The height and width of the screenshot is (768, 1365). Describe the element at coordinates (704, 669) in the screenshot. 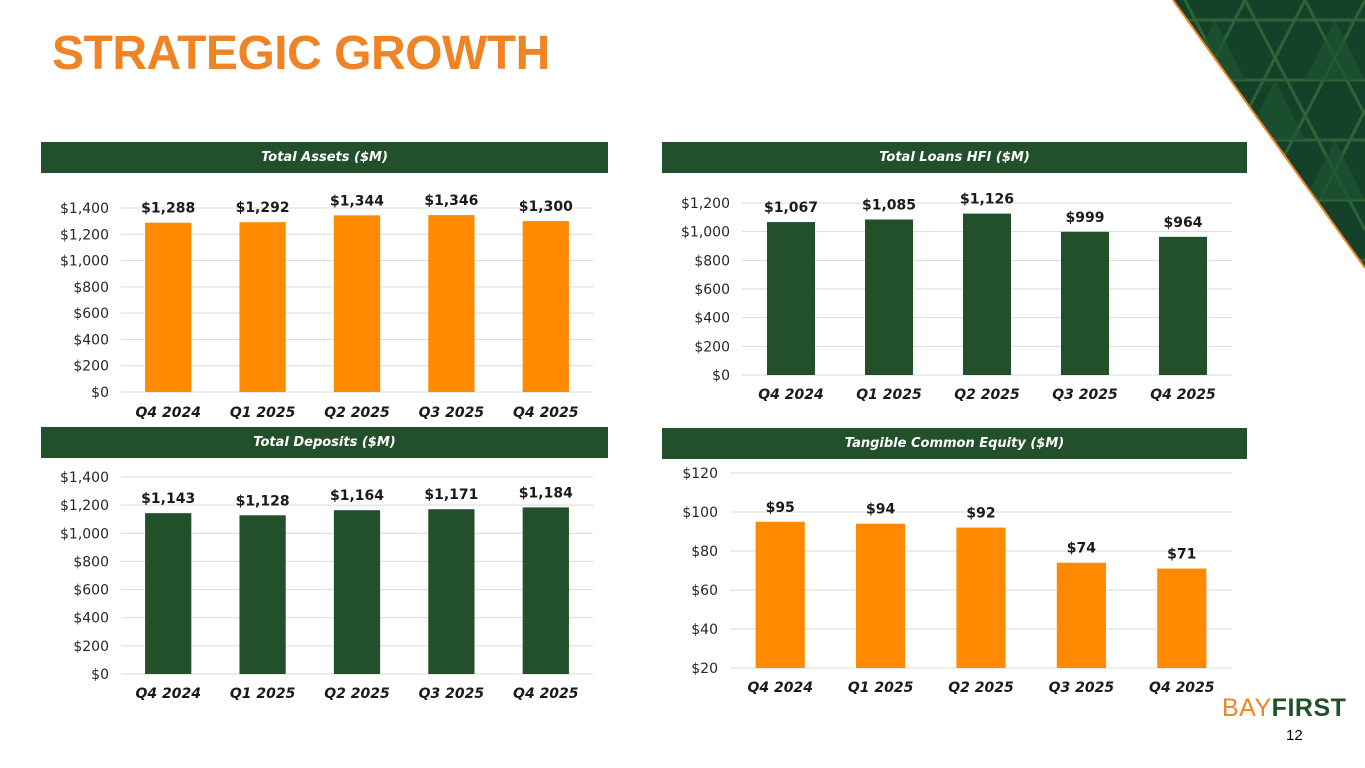

I see `y-tick-label: $20` at that location.